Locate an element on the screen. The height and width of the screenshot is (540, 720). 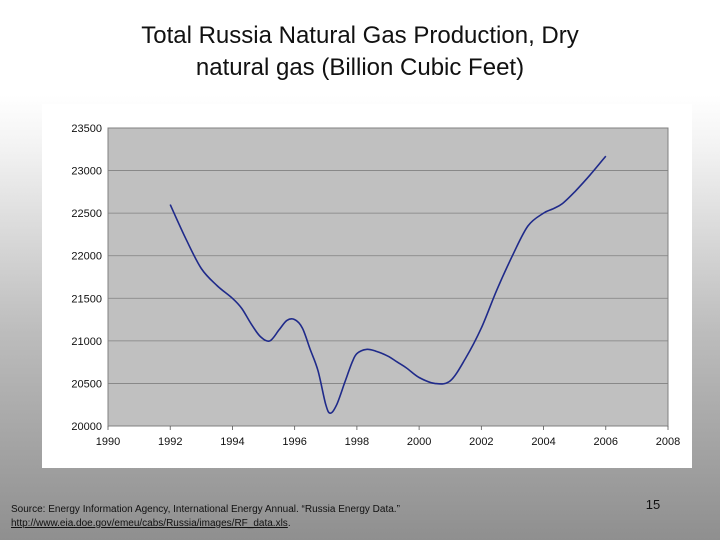
source-link-suffix: . is located at coordinates (289, 523).